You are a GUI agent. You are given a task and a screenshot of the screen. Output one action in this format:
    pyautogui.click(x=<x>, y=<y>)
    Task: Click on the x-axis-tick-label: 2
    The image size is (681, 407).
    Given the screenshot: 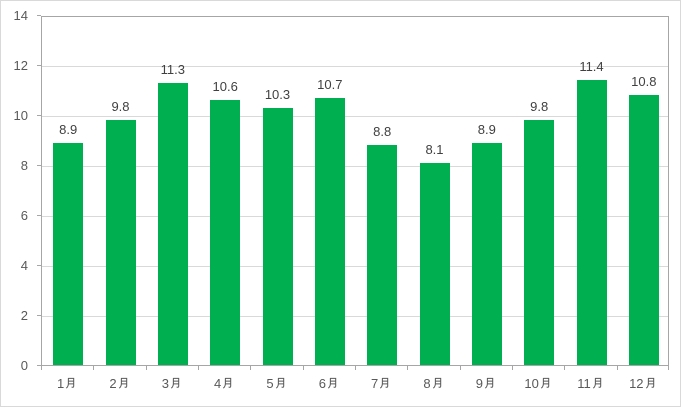 What is the action you would take?
    pyautogui.click(x=119, y=383)
    